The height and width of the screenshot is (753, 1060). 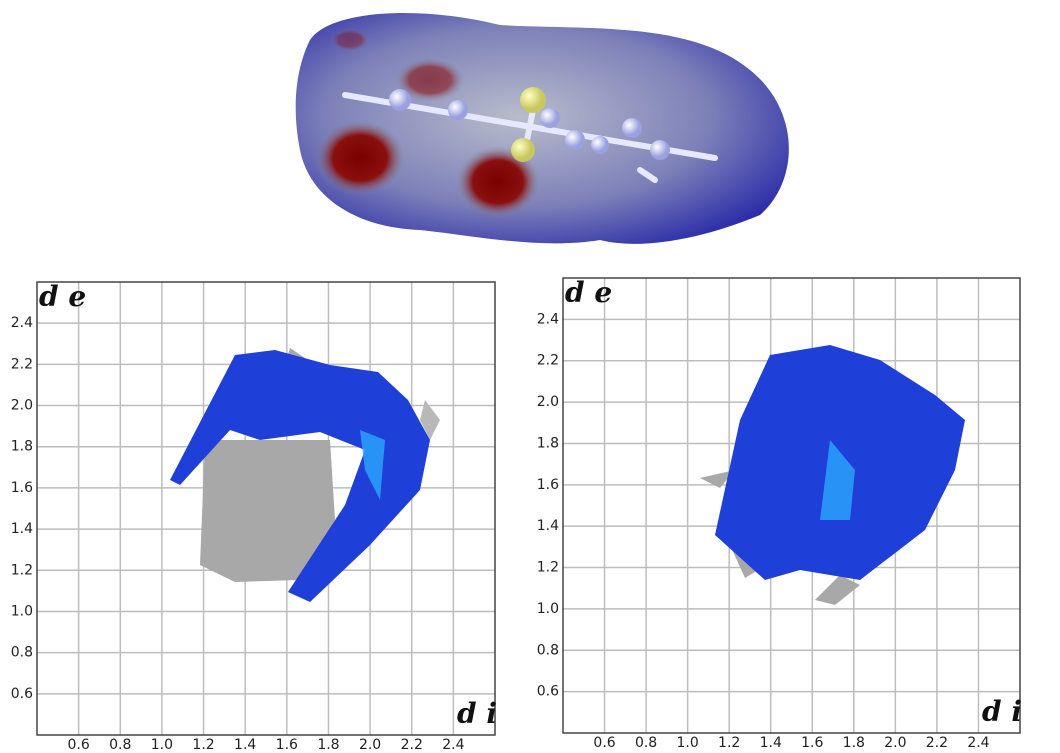 I want to click on cloud-right, so click(x=832, y=475).